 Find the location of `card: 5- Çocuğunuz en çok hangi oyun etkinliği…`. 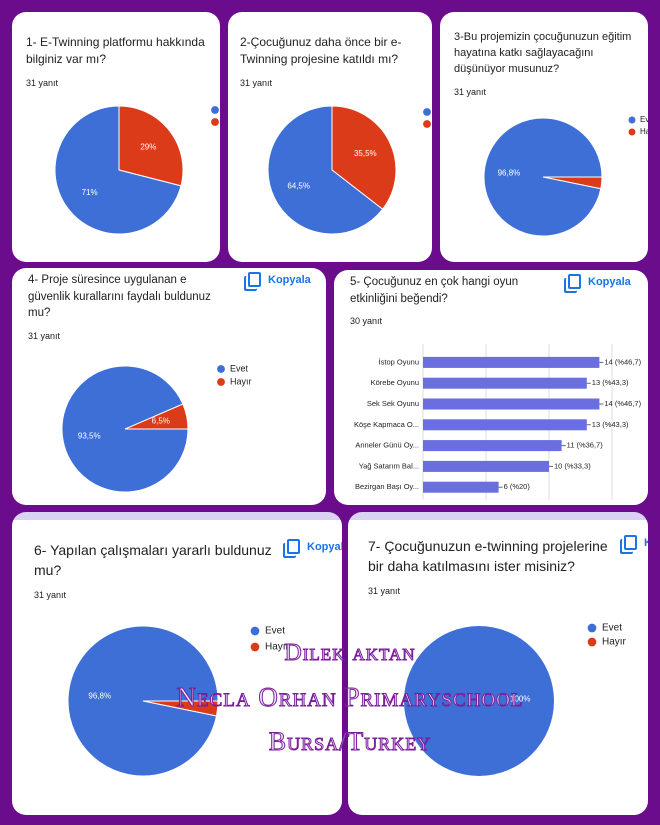

card: 5- Çocuğunuz en çok hangi oyun etkinliği… is located at coordinates (491, 387).